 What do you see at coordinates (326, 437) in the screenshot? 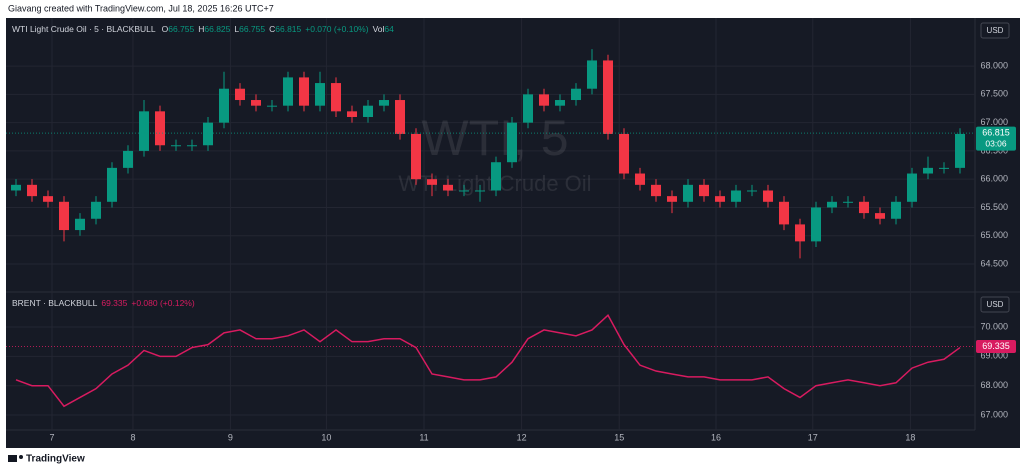
I see `x-tick-label: 10` at bounding box center [326, 437].